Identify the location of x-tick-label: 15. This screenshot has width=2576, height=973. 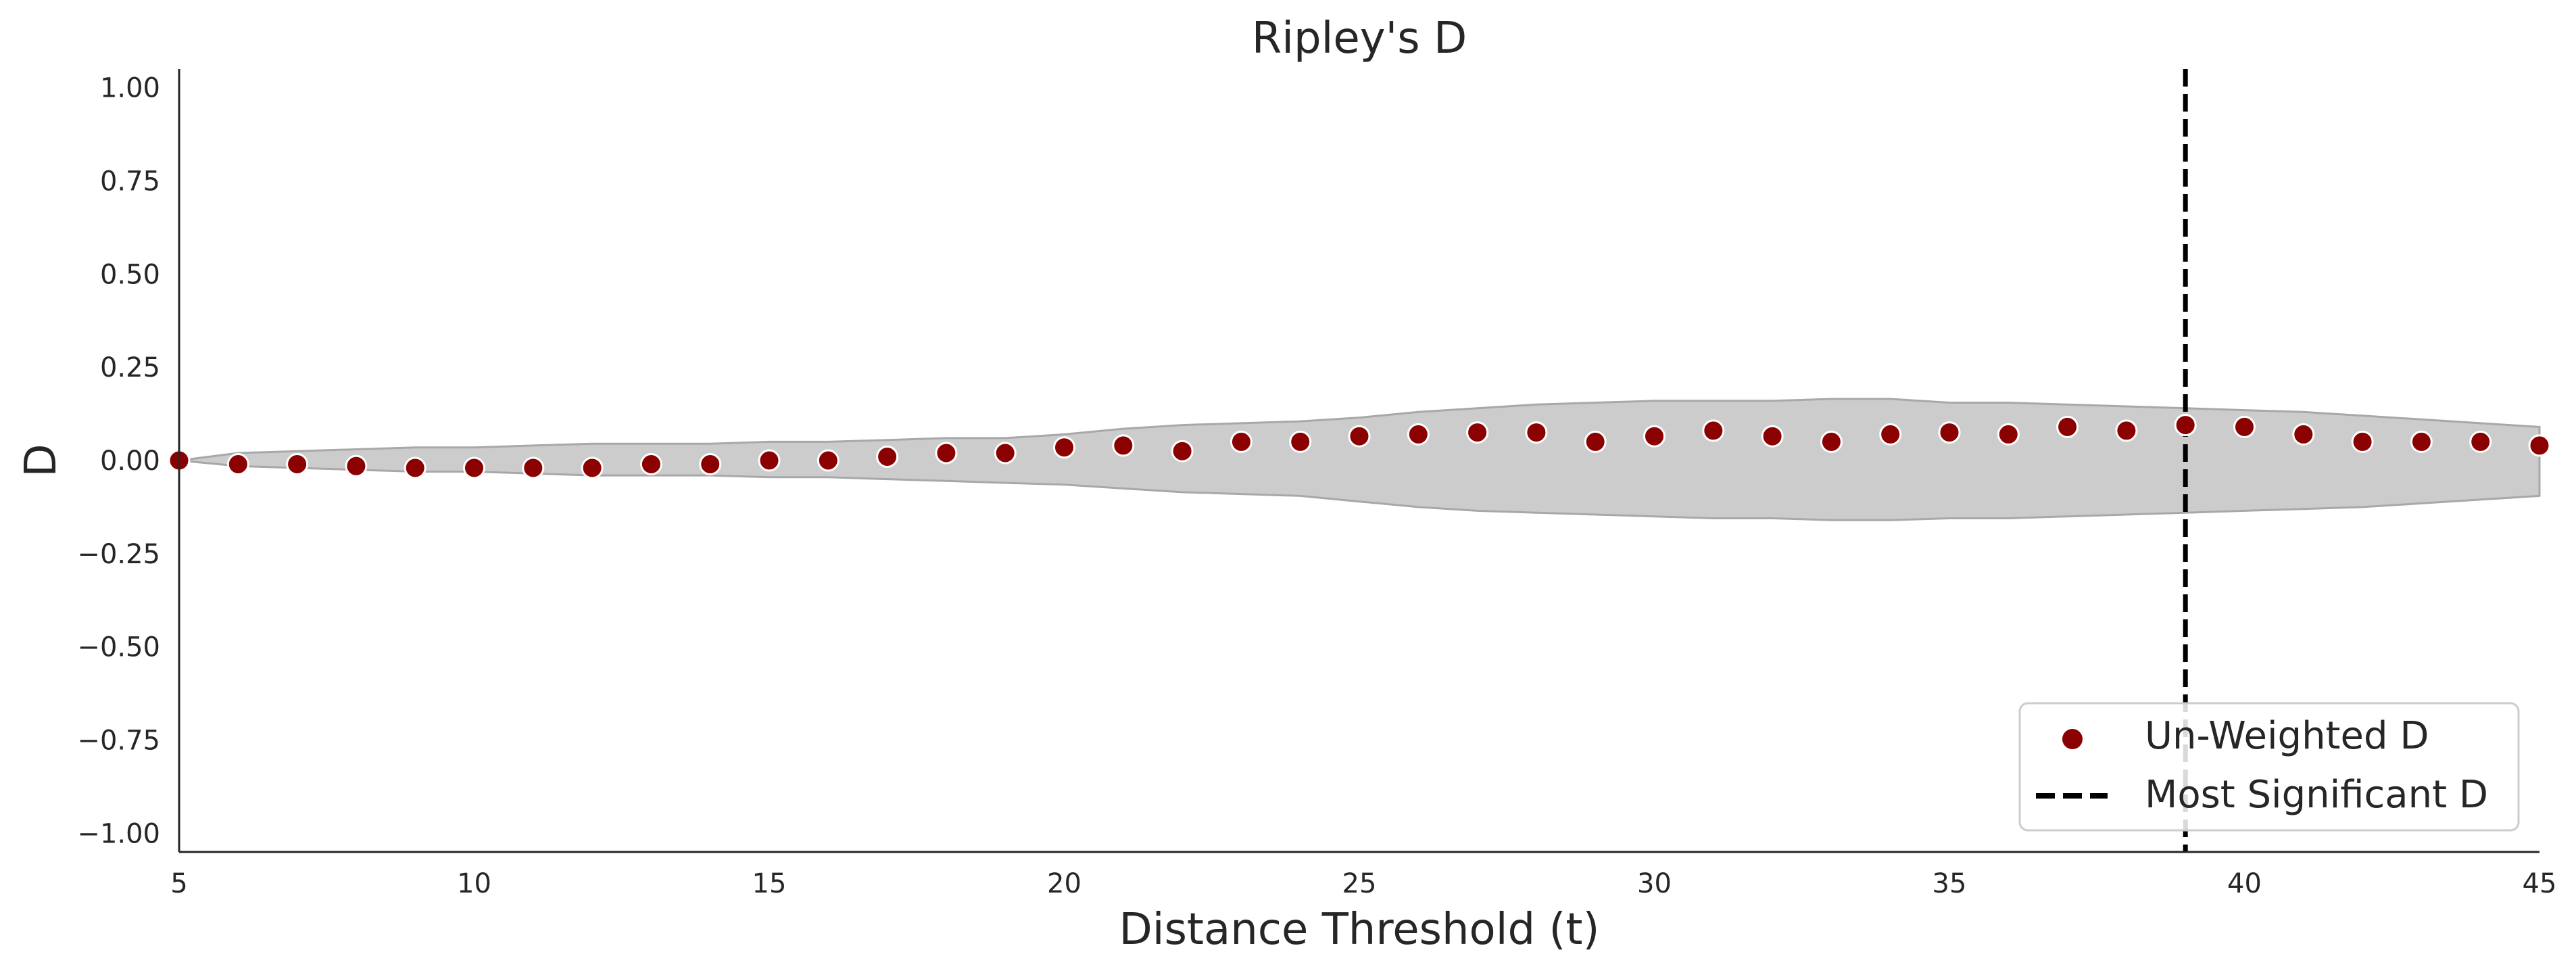
(769, 883).